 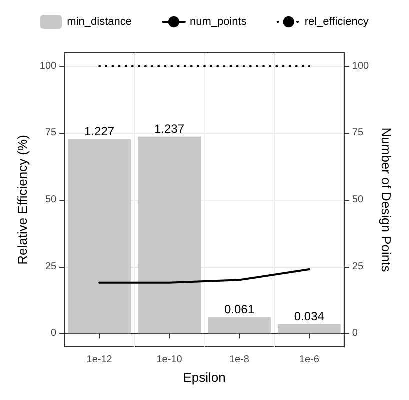 I want to click on x-tick-label: 1e-6, so click(x=309, y=360).